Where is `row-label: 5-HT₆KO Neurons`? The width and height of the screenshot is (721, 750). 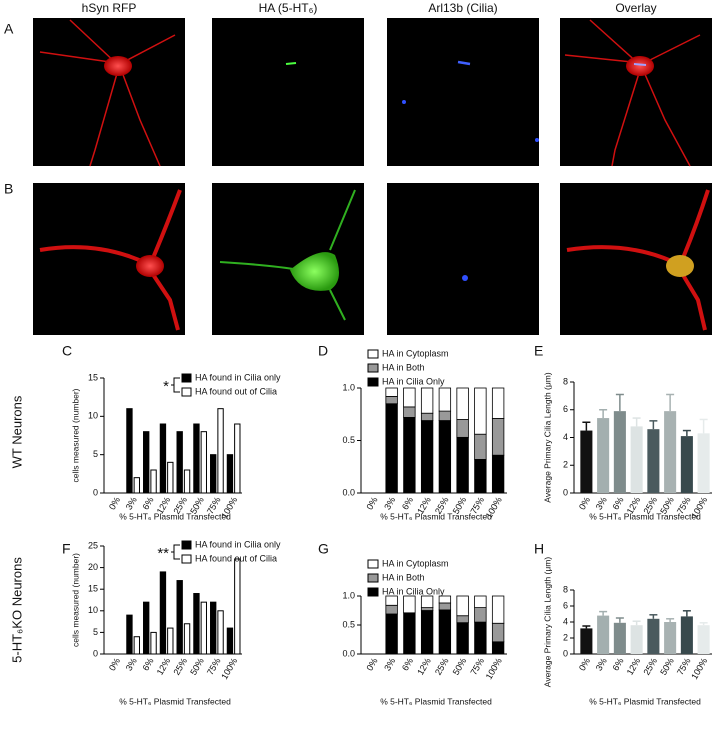 row-label: 5-HT₆KO Neurons is located at coordinates (16, 610).